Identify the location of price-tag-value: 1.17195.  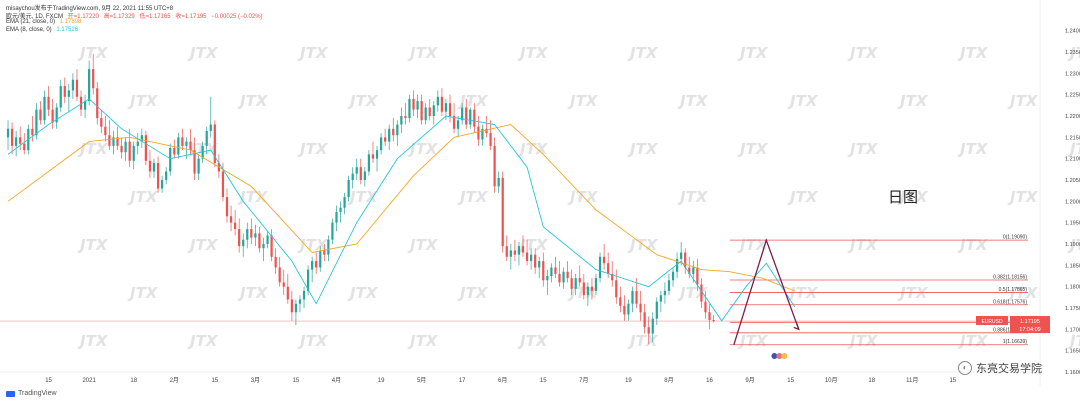
(1030, 322).